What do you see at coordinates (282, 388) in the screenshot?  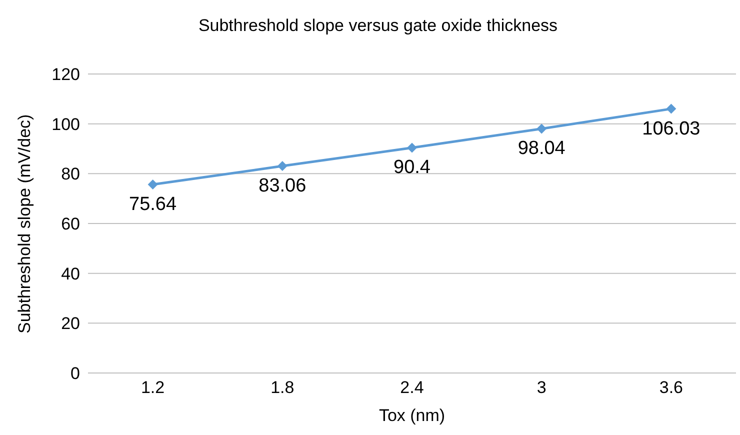 I see `x-tick-label: 1.8` at bounding box center [282, 388].